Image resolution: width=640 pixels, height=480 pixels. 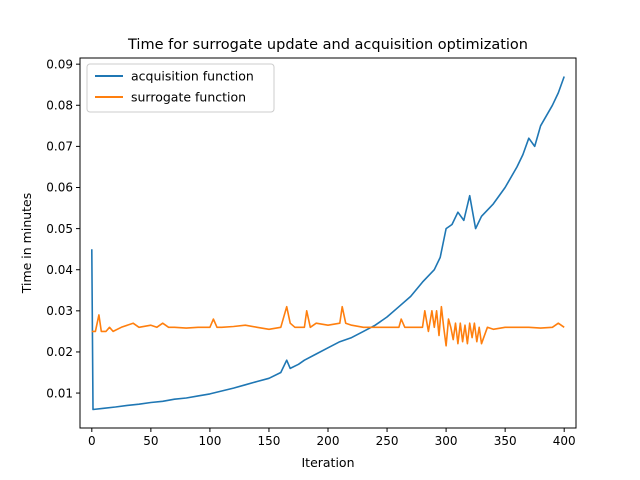 I want to click on y-tick-label: 0.08, so click(x=59, y=105).